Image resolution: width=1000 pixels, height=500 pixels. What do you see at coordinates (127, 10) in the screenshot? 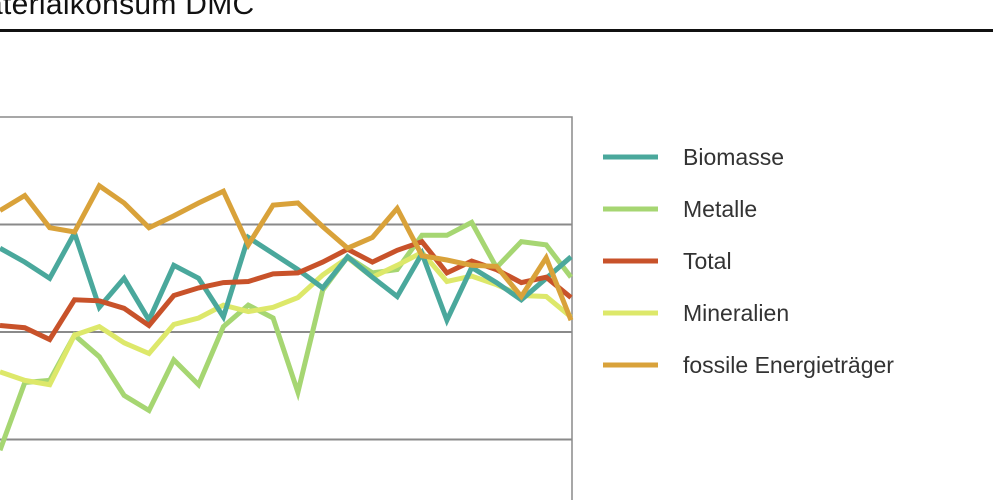
I see `chart-title: aterialkonsum DMC` at bounding box center [127, 10].